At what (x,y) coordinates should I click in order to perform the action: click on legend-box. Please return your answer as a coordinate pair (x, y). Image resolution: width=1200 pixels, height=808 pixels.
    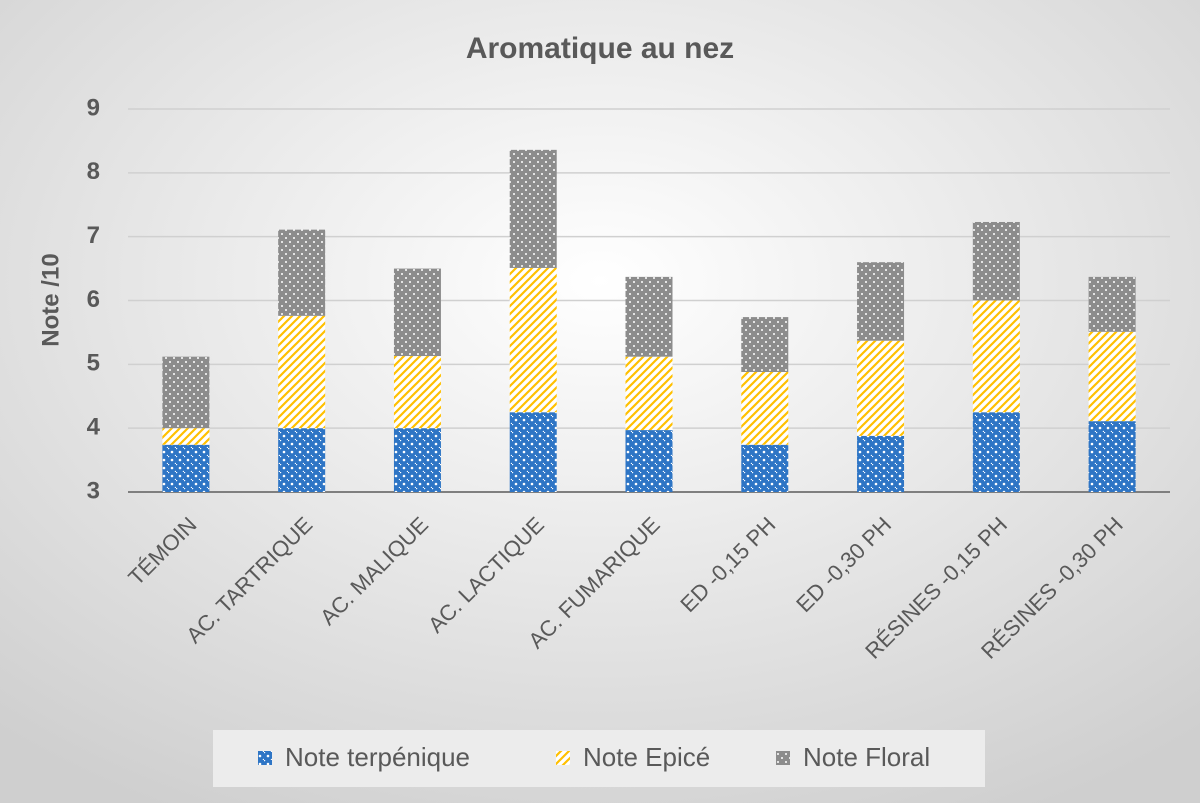
    Looking at the image, I should click on (599, 758).